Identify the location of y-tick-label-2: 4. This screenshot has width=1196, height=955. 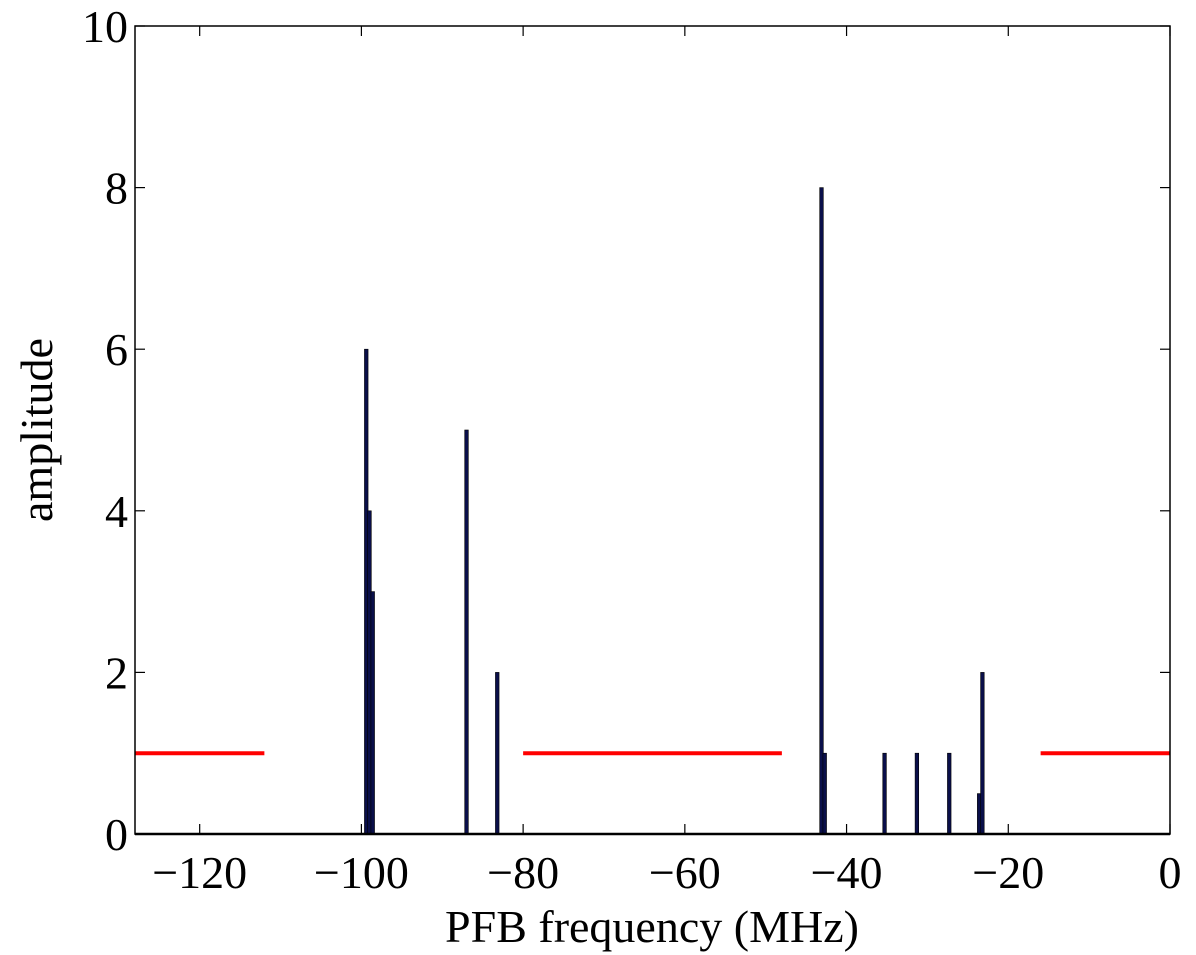
(116, 511).